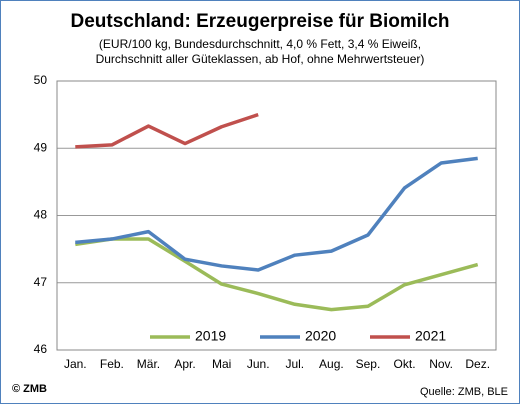 This screenshot has width=520, height=404. I want to click on x-tick-label: Apr., so click(184, 364).